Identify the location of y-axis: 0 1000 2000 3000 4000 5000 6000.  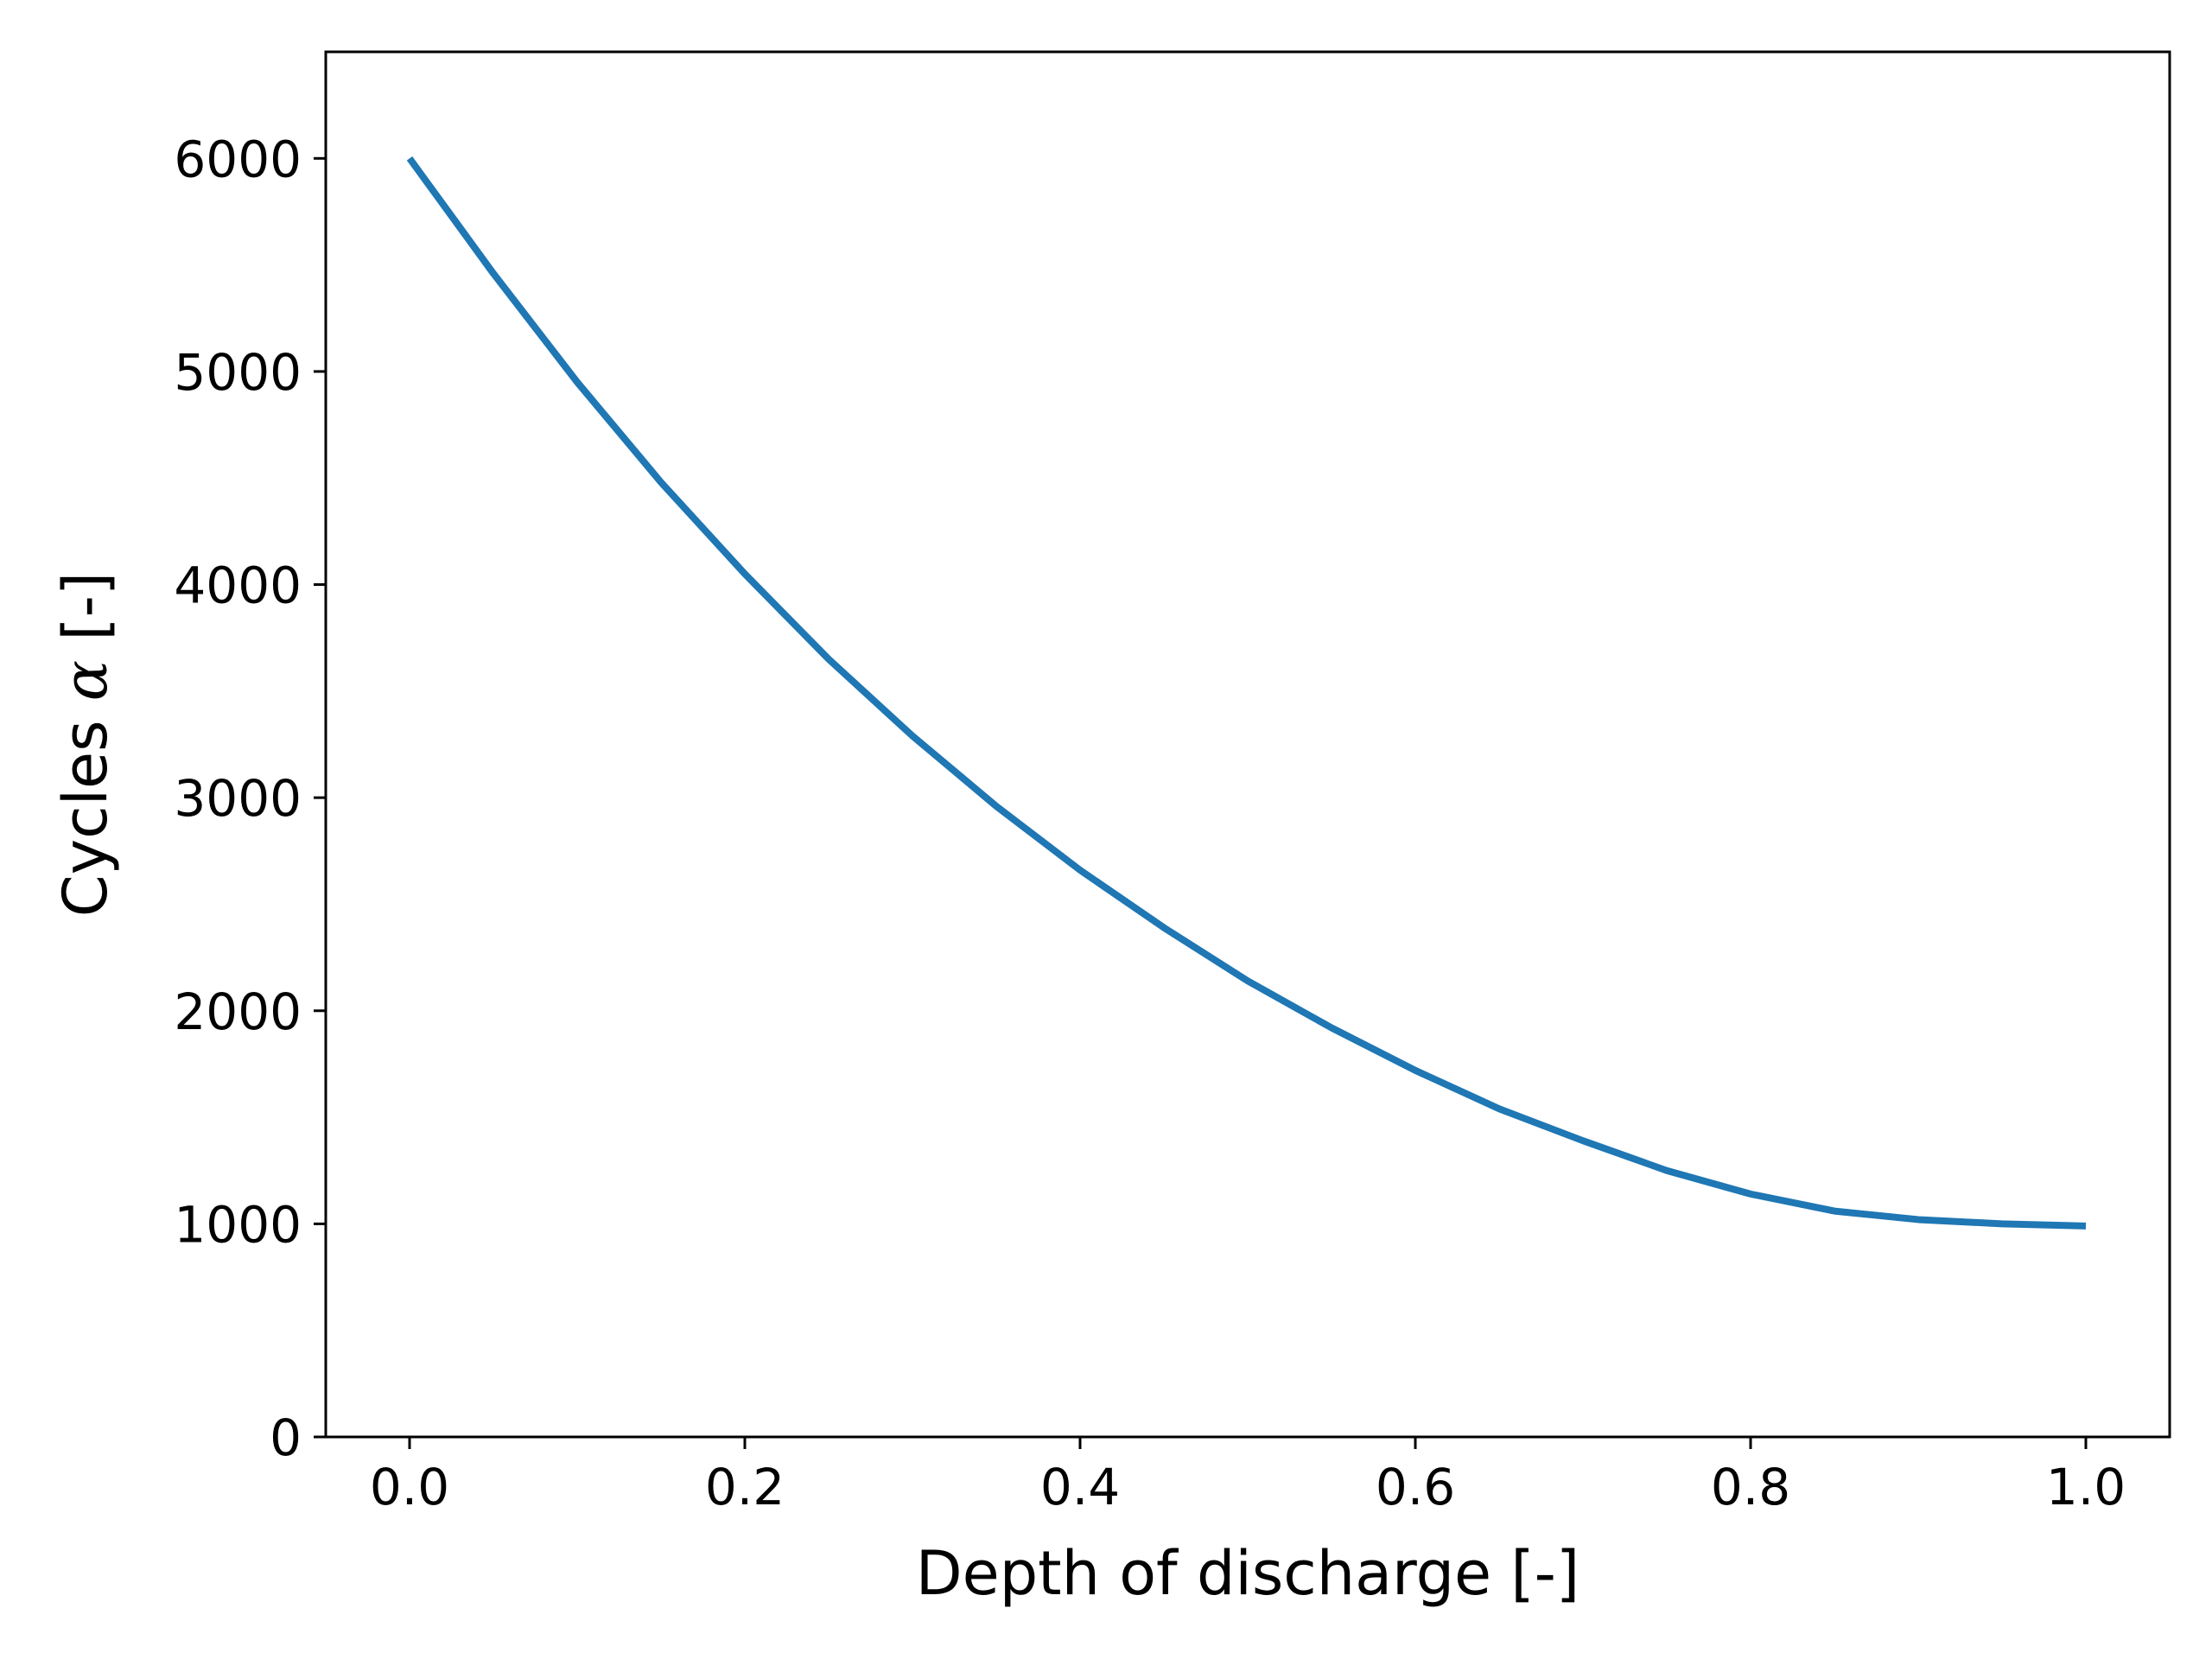
(250, 798).